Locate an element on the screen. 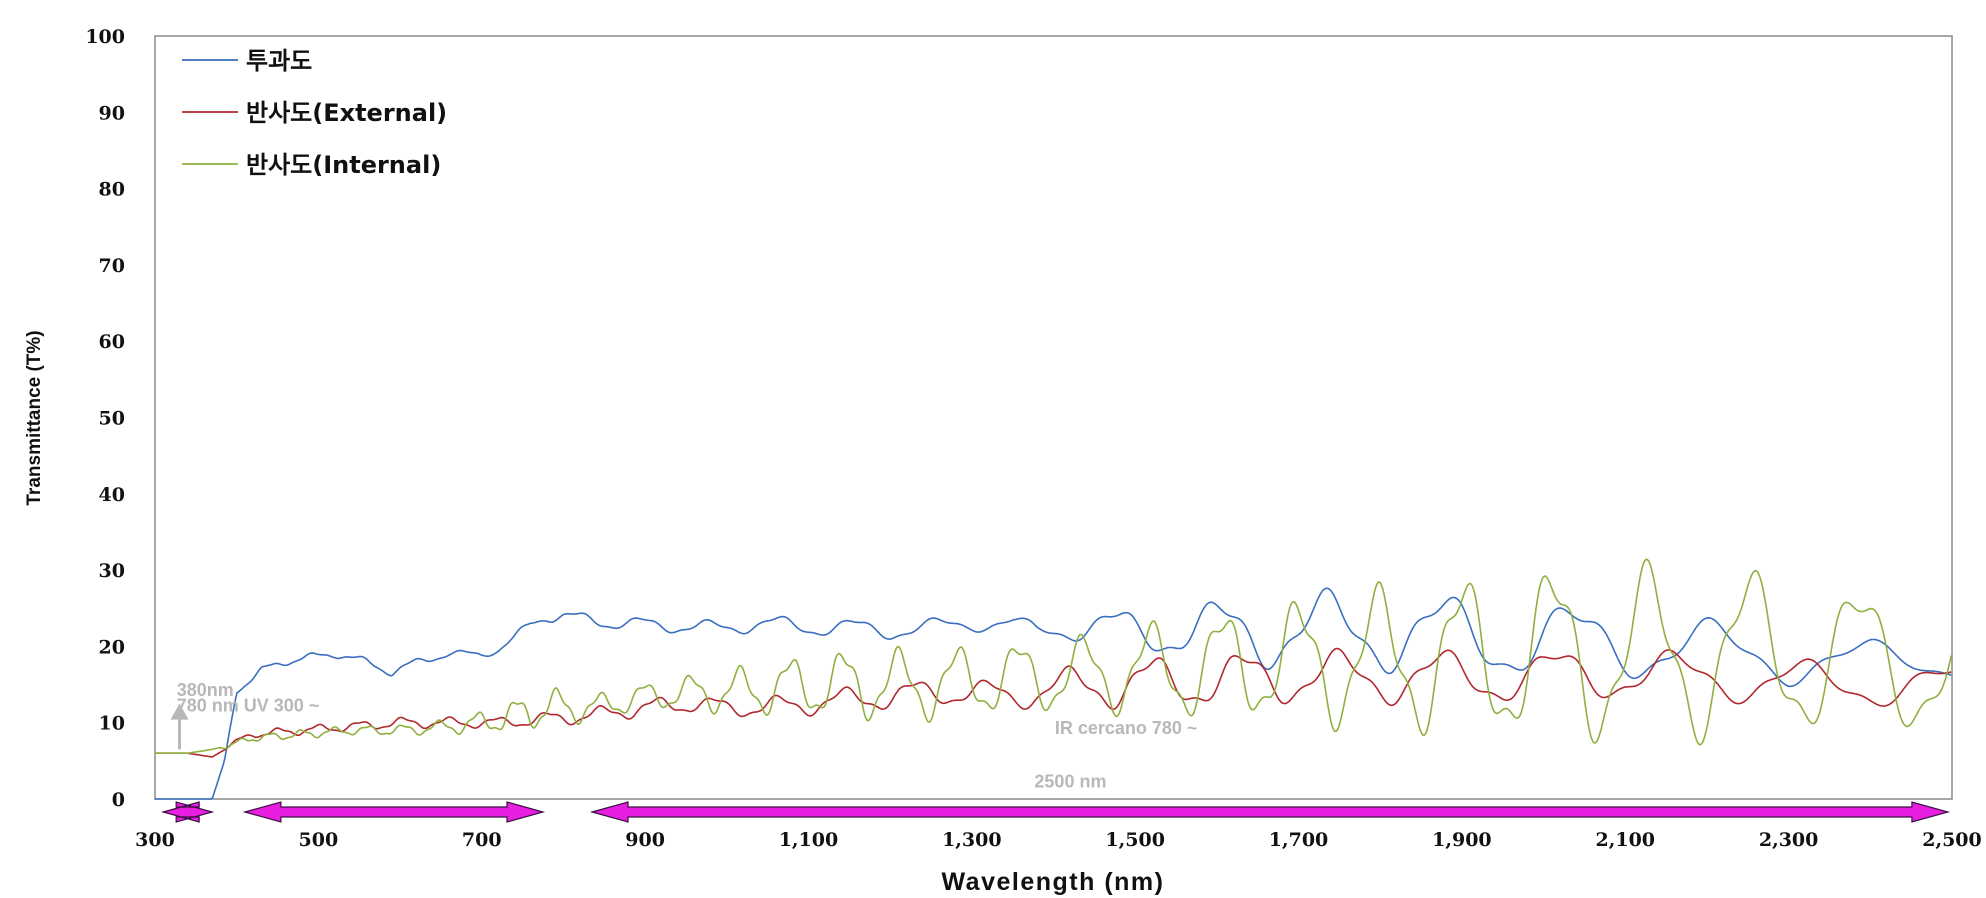 The height and width of the screenshot is (898, 1986). y-axis-ticks: 0 10 20 30 40 50 60 70 80 90 100 is located at coordinates (105, 418).